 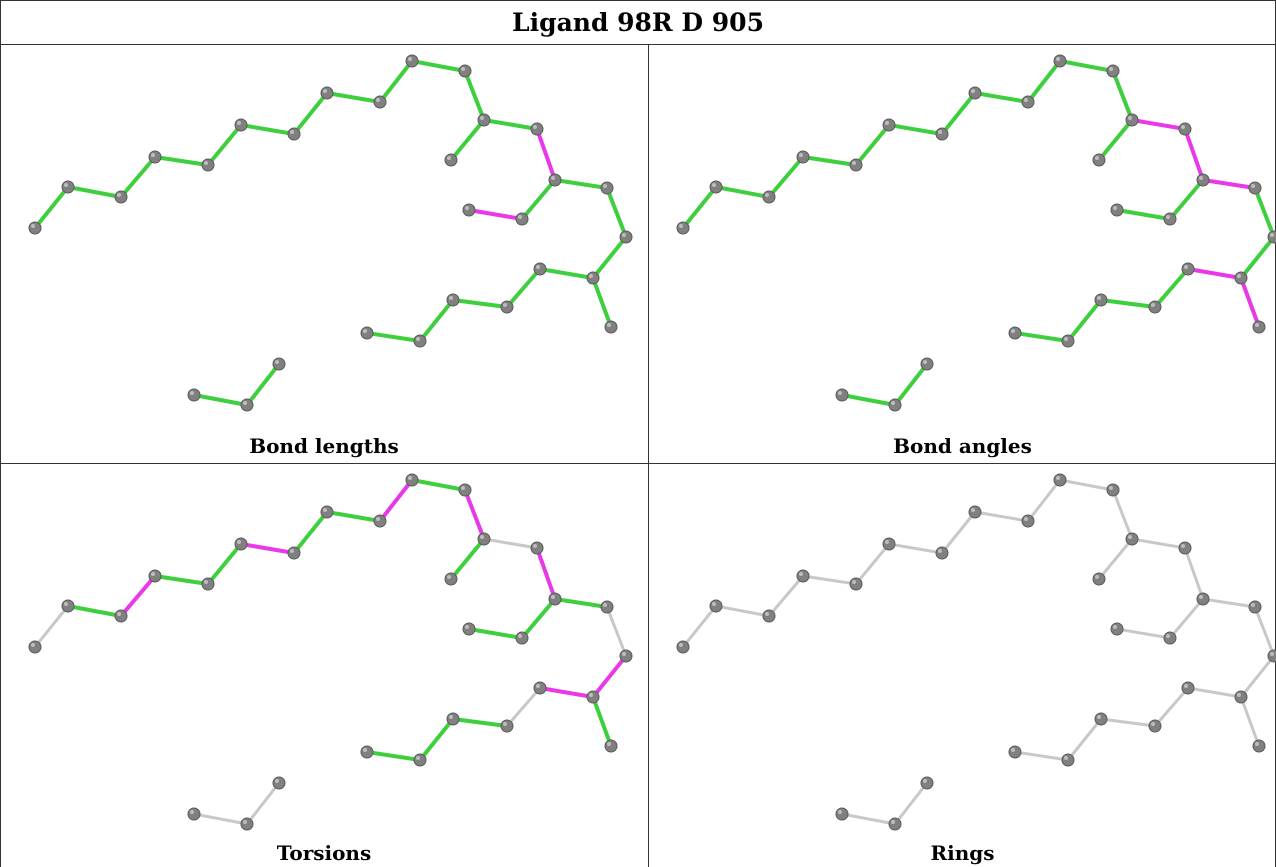 What do you see at coordinates (962, 853) in the screenshot?
I see `rings-caption: Rings` at bounding box center [962, 853].